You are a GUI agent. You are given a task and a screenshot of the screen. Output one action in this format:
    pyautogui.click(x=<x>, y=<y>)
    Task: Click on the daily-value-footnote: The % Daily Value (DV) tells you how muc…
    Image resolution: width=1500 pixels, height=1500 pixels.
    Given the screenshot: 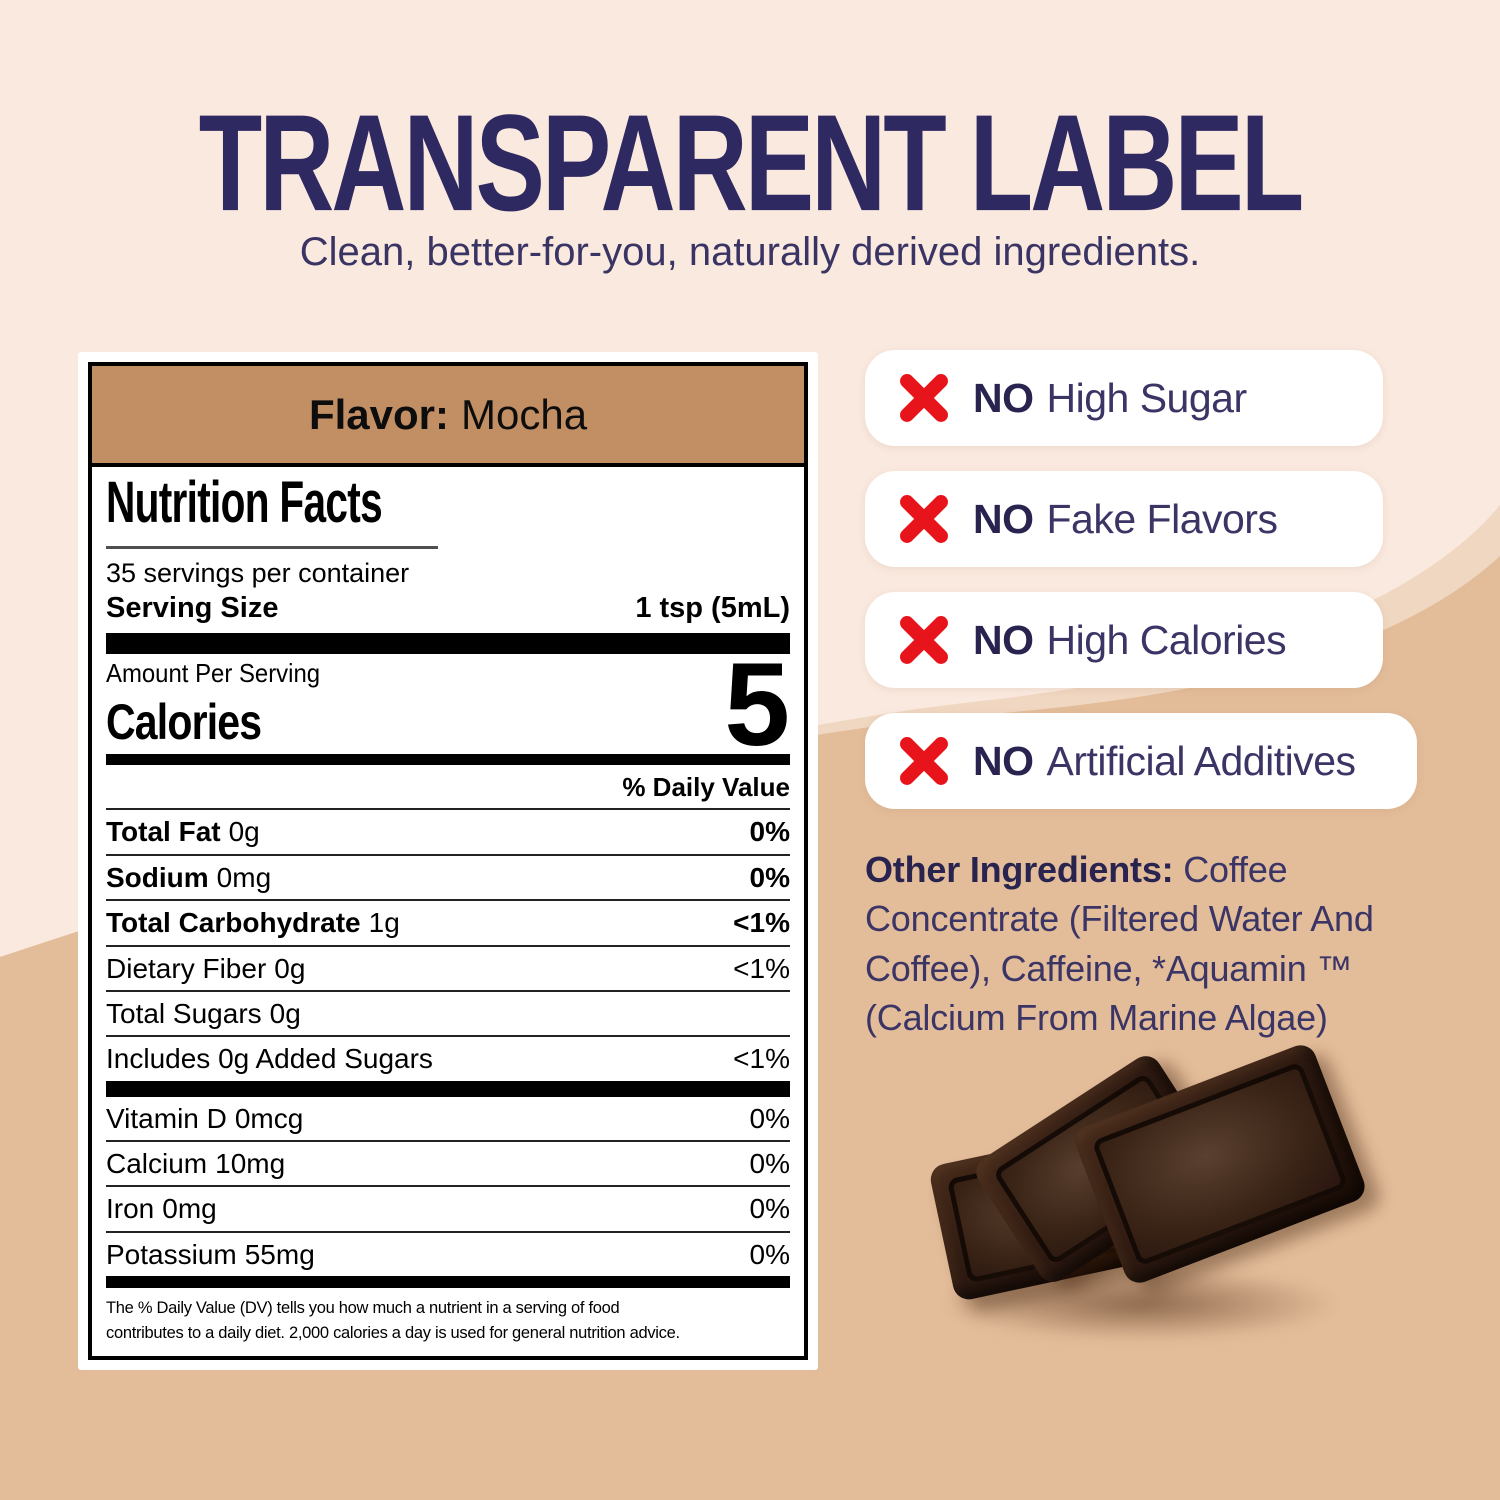 What is the action you would take?
    pyautogui.click(x=448, y=1322)
    